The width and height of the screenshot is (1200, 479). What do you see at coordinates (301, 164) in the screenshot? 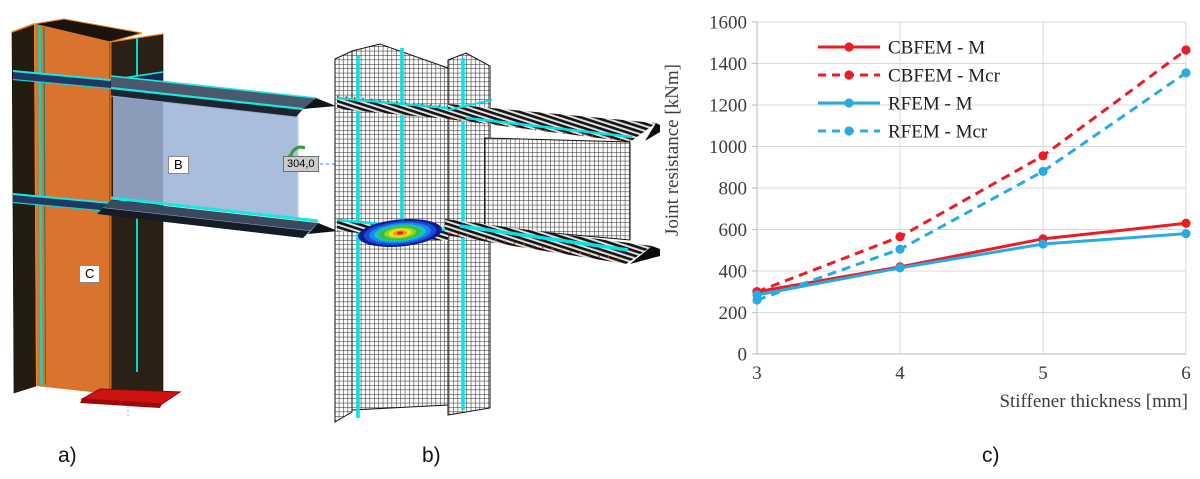
I see `dimension-label: 304,0` at bounding box center [301, 164].